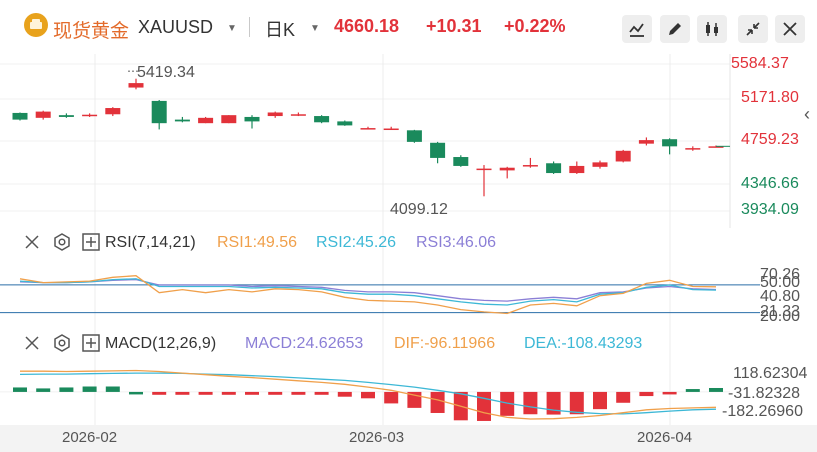 The height and width of the screenshot is (452, 817). What do you see at coordinates (665, 437) in the screenshot?
I see `time-axis-label: 2026-04` at bounding box center [665, 437].